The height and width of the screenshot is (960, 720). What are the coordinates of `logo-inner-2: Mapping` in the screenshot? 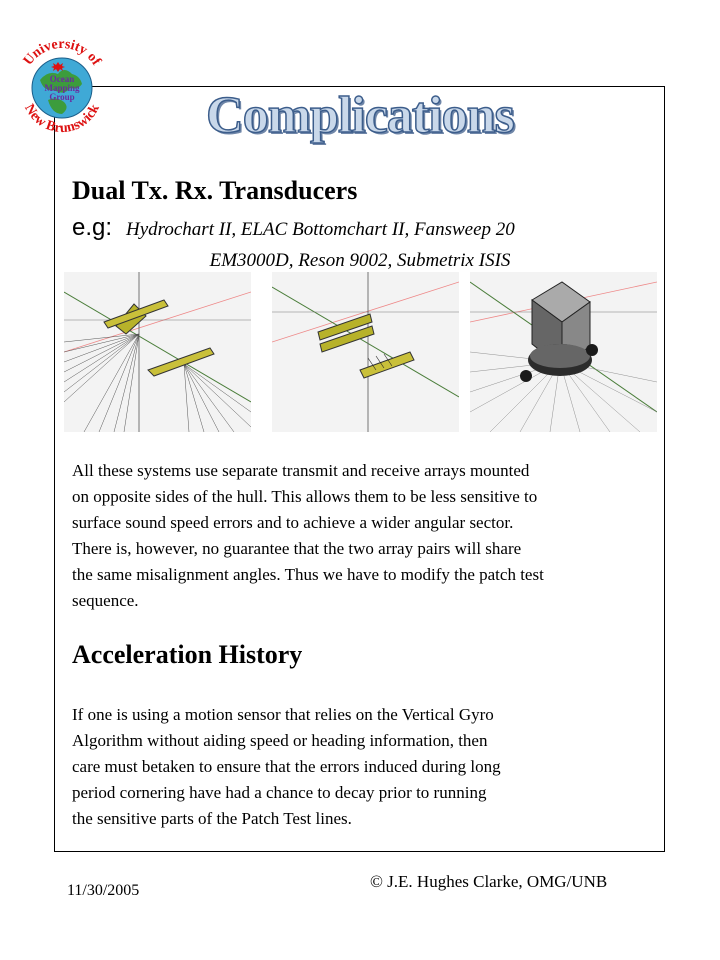 It's located at (62, 88).